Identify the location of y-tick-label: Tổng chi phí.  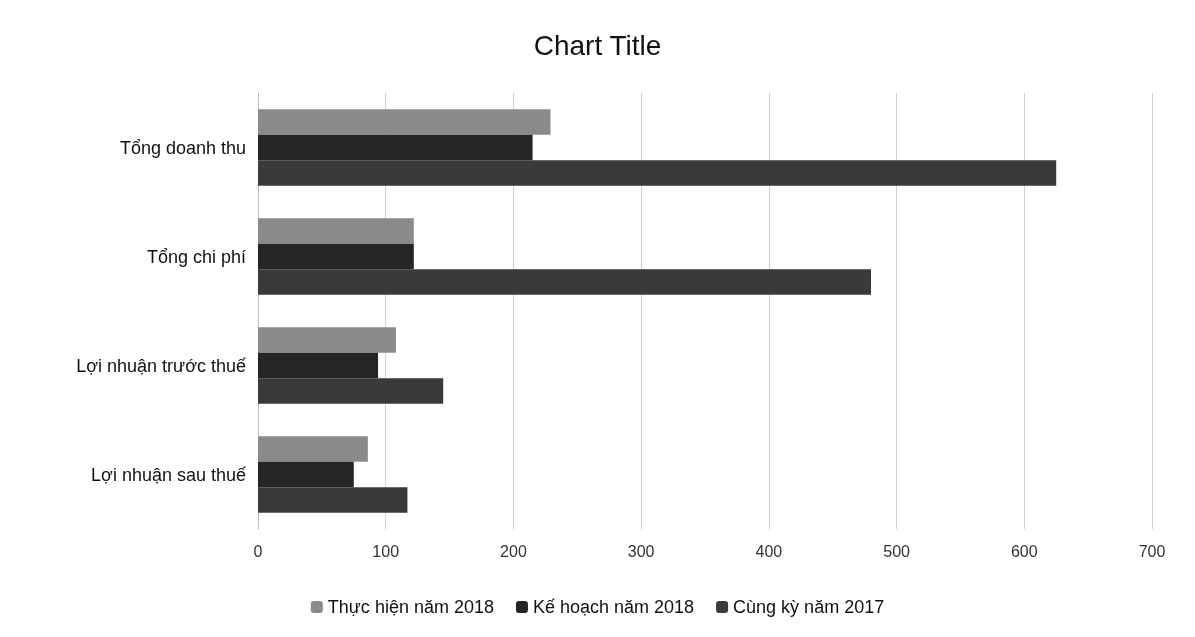
(196, 256).